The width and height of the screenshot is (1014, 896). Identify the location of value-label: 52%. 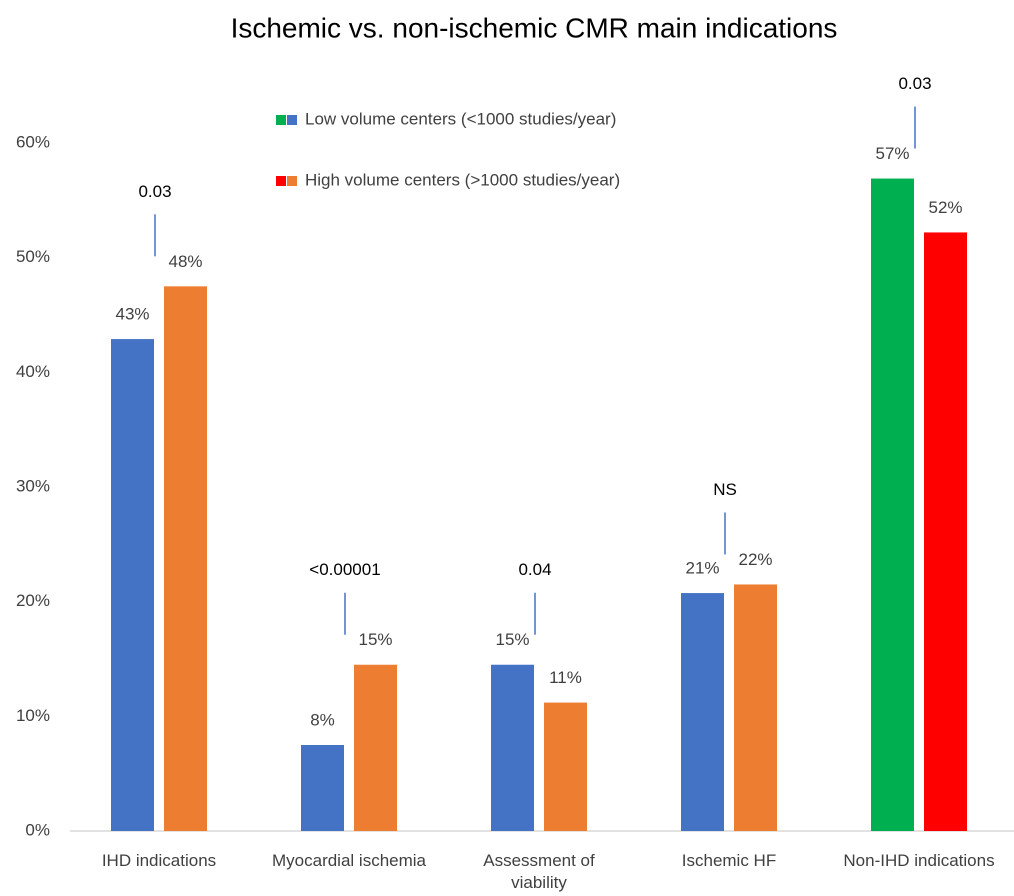
(945, 207).